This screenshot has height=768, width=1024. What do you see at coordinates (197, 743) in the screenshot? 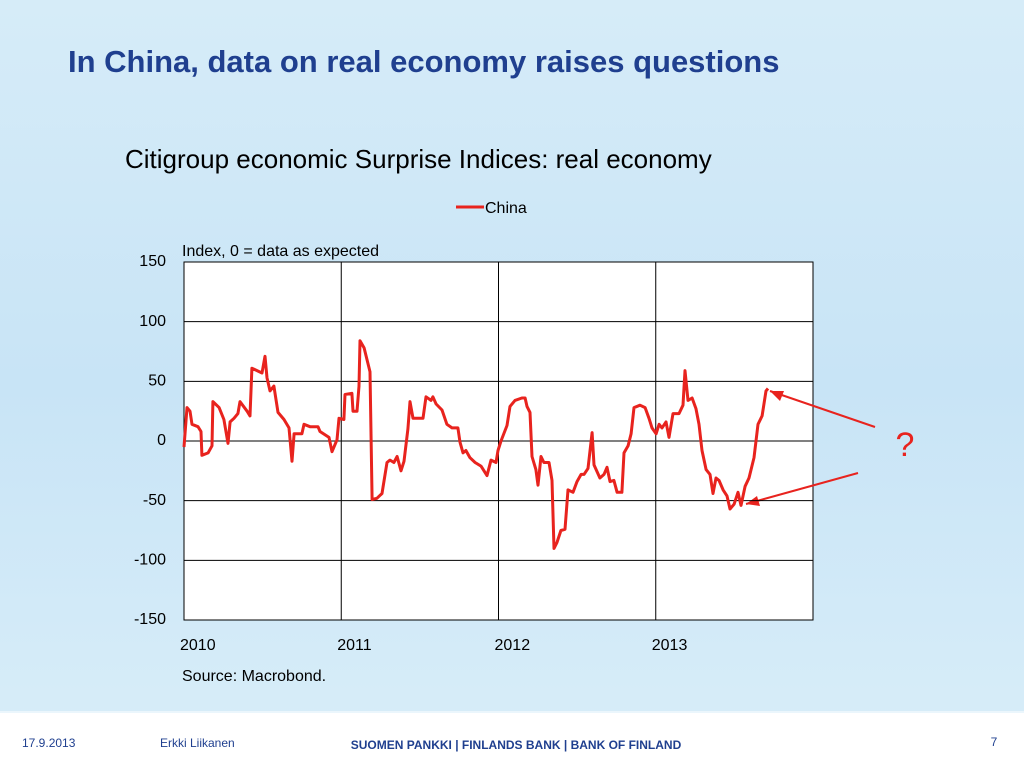
I see `footer-author: Erkki Liikanen` at bounding box center [197, 743].